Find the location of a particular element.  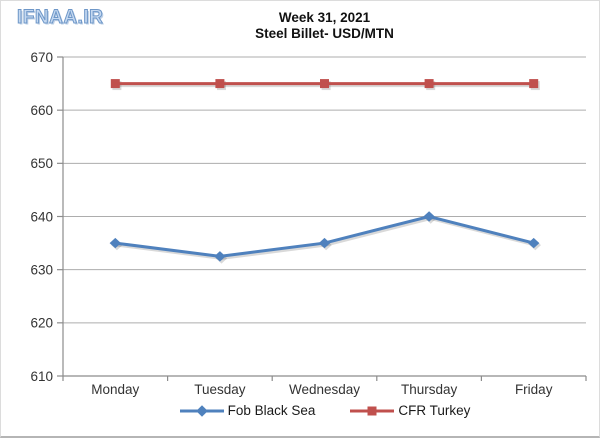

legend-label-fob-black-sea: Fob Black Sea is located at coordinates (271, 410).